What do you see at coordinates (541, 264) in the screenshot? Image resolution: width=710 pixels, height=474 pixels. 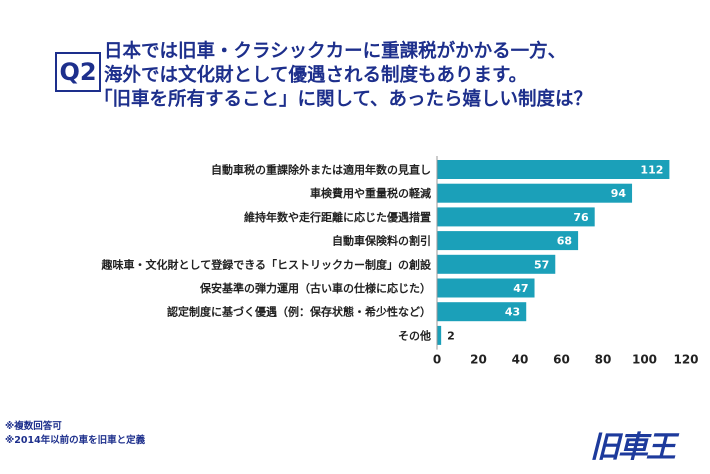 I see `data-label: 57` at bounding box center [541, 264].